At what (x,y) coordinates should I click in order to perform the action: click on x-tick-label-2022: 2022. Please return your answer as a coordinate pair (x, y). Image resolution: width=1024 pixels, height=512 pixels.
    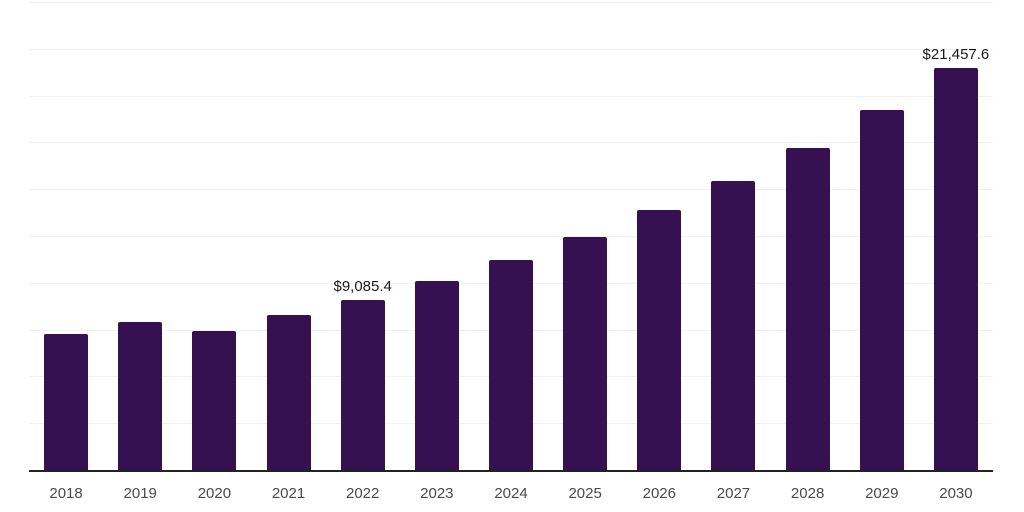
    Looking at the image, I should click on (363, 493).